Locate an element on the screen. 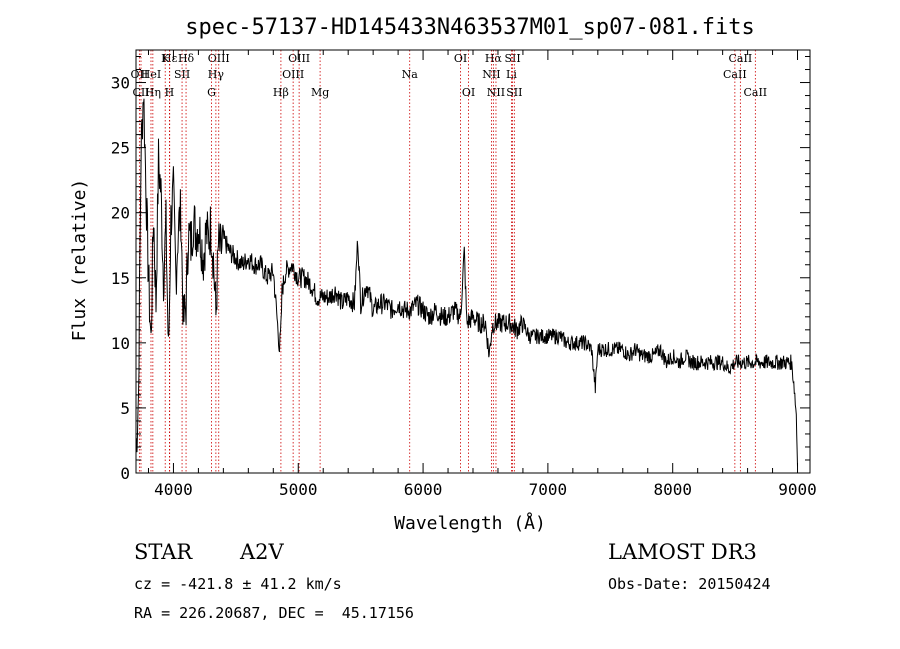 The height and width of the screenshot is (649, 900). line-marker-label: Li is located at coordinates (511, 74).